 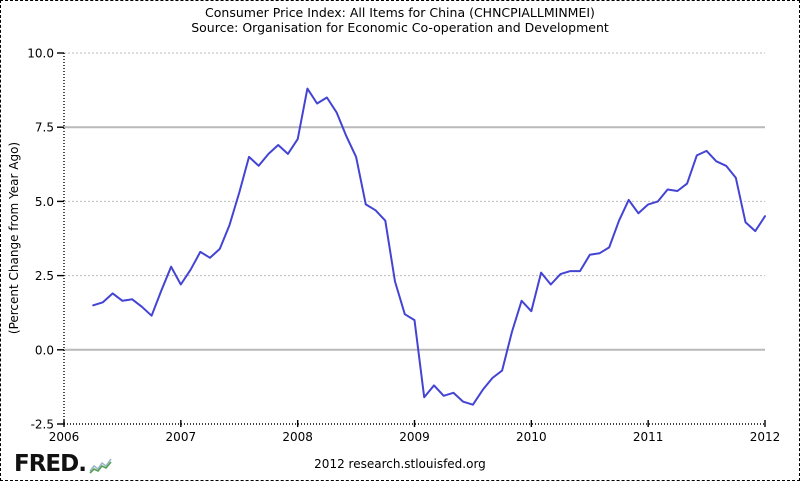 What do you see at coordinates (648, 437) in the screenshot?
I see `x-tick-label: 2011` at bounding box center [648, 437].